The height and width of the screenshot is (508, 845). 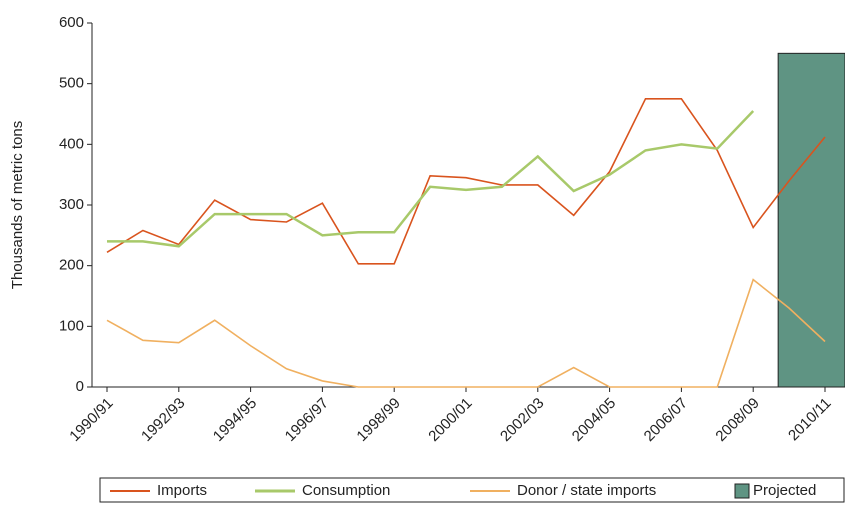 What do you see at coordinates (71, 83) in the screenshot?
I see `y-tick-label: 500` at bounding box center [71, 83].